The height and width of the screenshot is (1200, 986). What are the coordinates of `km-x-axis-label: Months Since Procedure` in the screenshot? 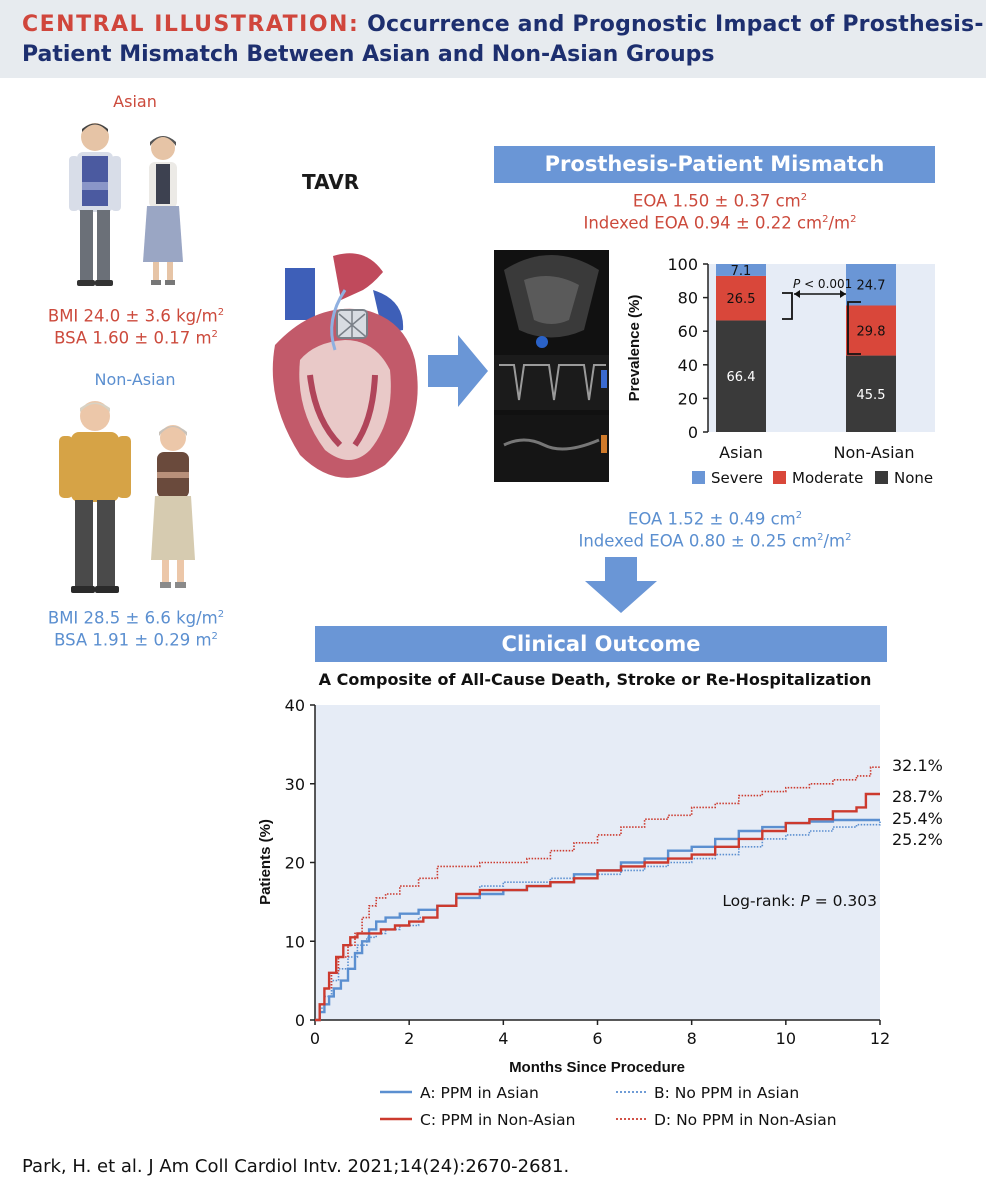 It's located at (597, 1067).